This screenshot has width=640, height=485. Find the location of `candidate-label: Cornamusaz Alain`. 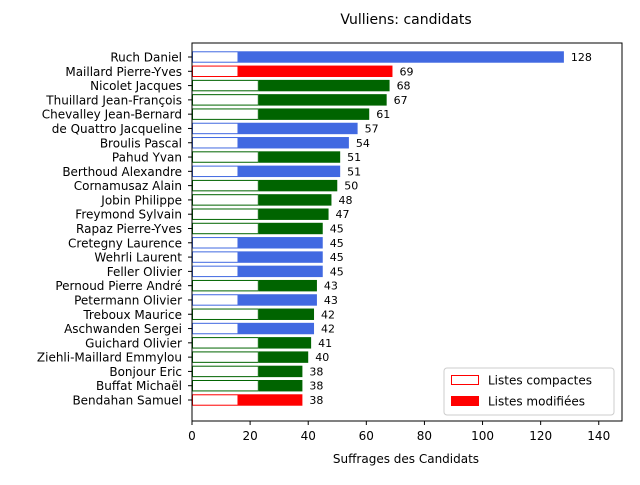

candidate-label: Cornamusaz Alain is located at coordinates (128, 186).